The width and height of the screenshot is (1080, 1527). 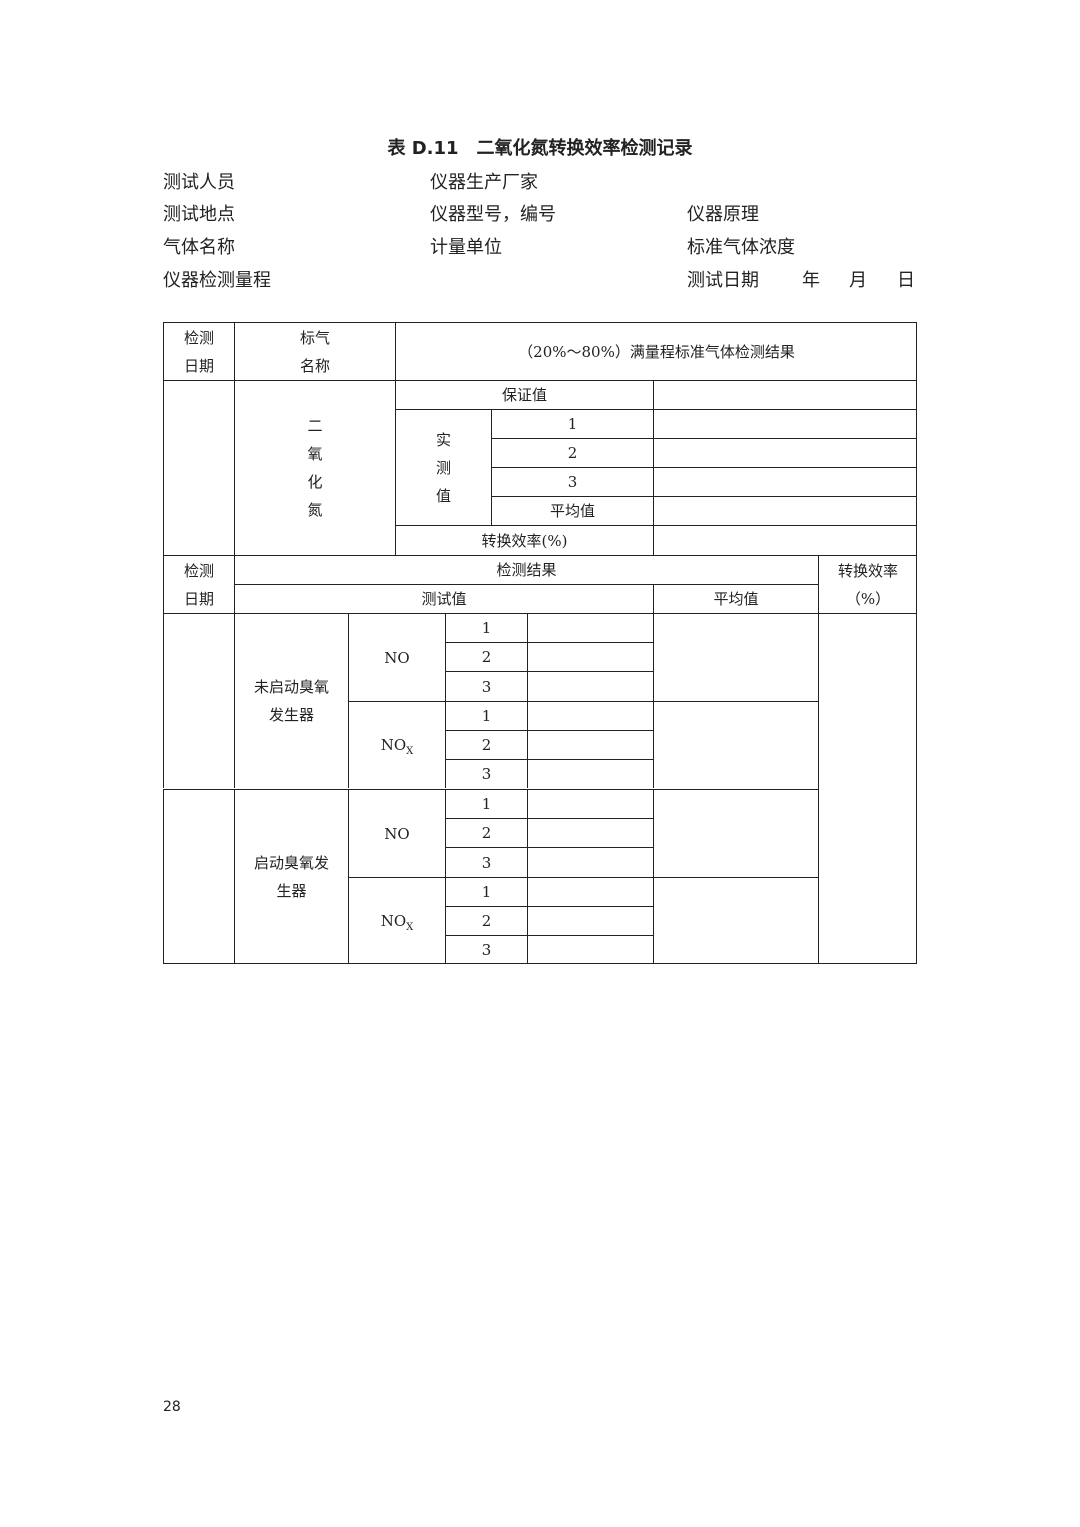 I want to click on info-std-conc: 标准气体浓度, so click(x=741, y=247).